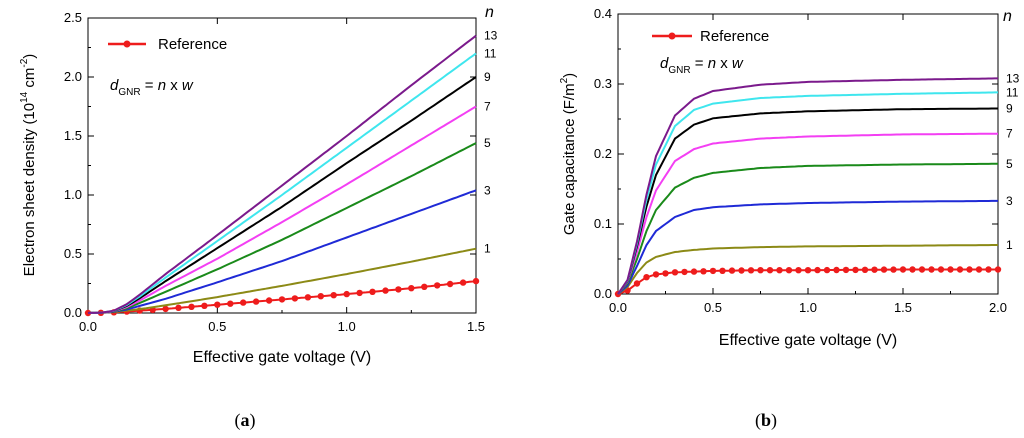 The image size is (1024, 438). What do you see at coordinates (603, 153) in the screenshot?
I see `y-tick-label: 0.2` at bounding box center [603, 153].